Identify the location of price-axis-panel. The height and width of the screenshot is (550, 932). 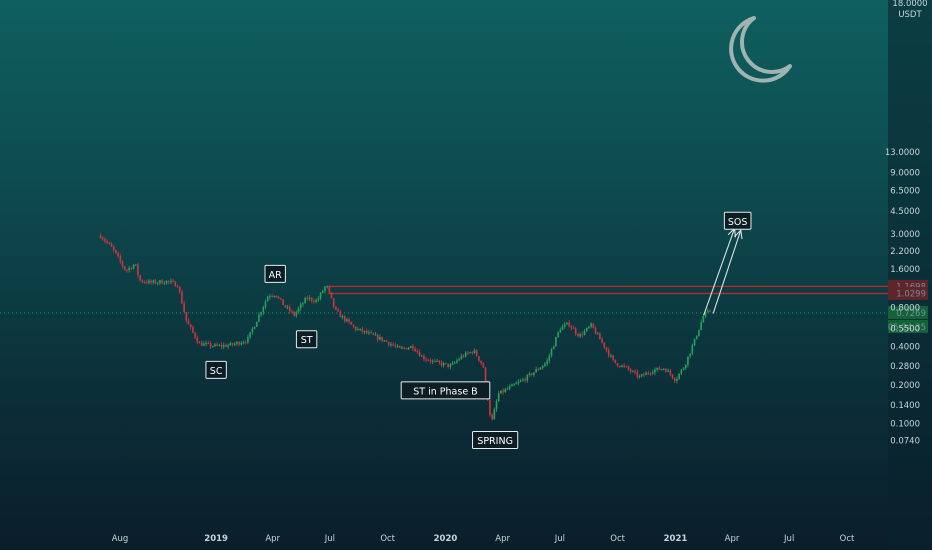
(910, 275).